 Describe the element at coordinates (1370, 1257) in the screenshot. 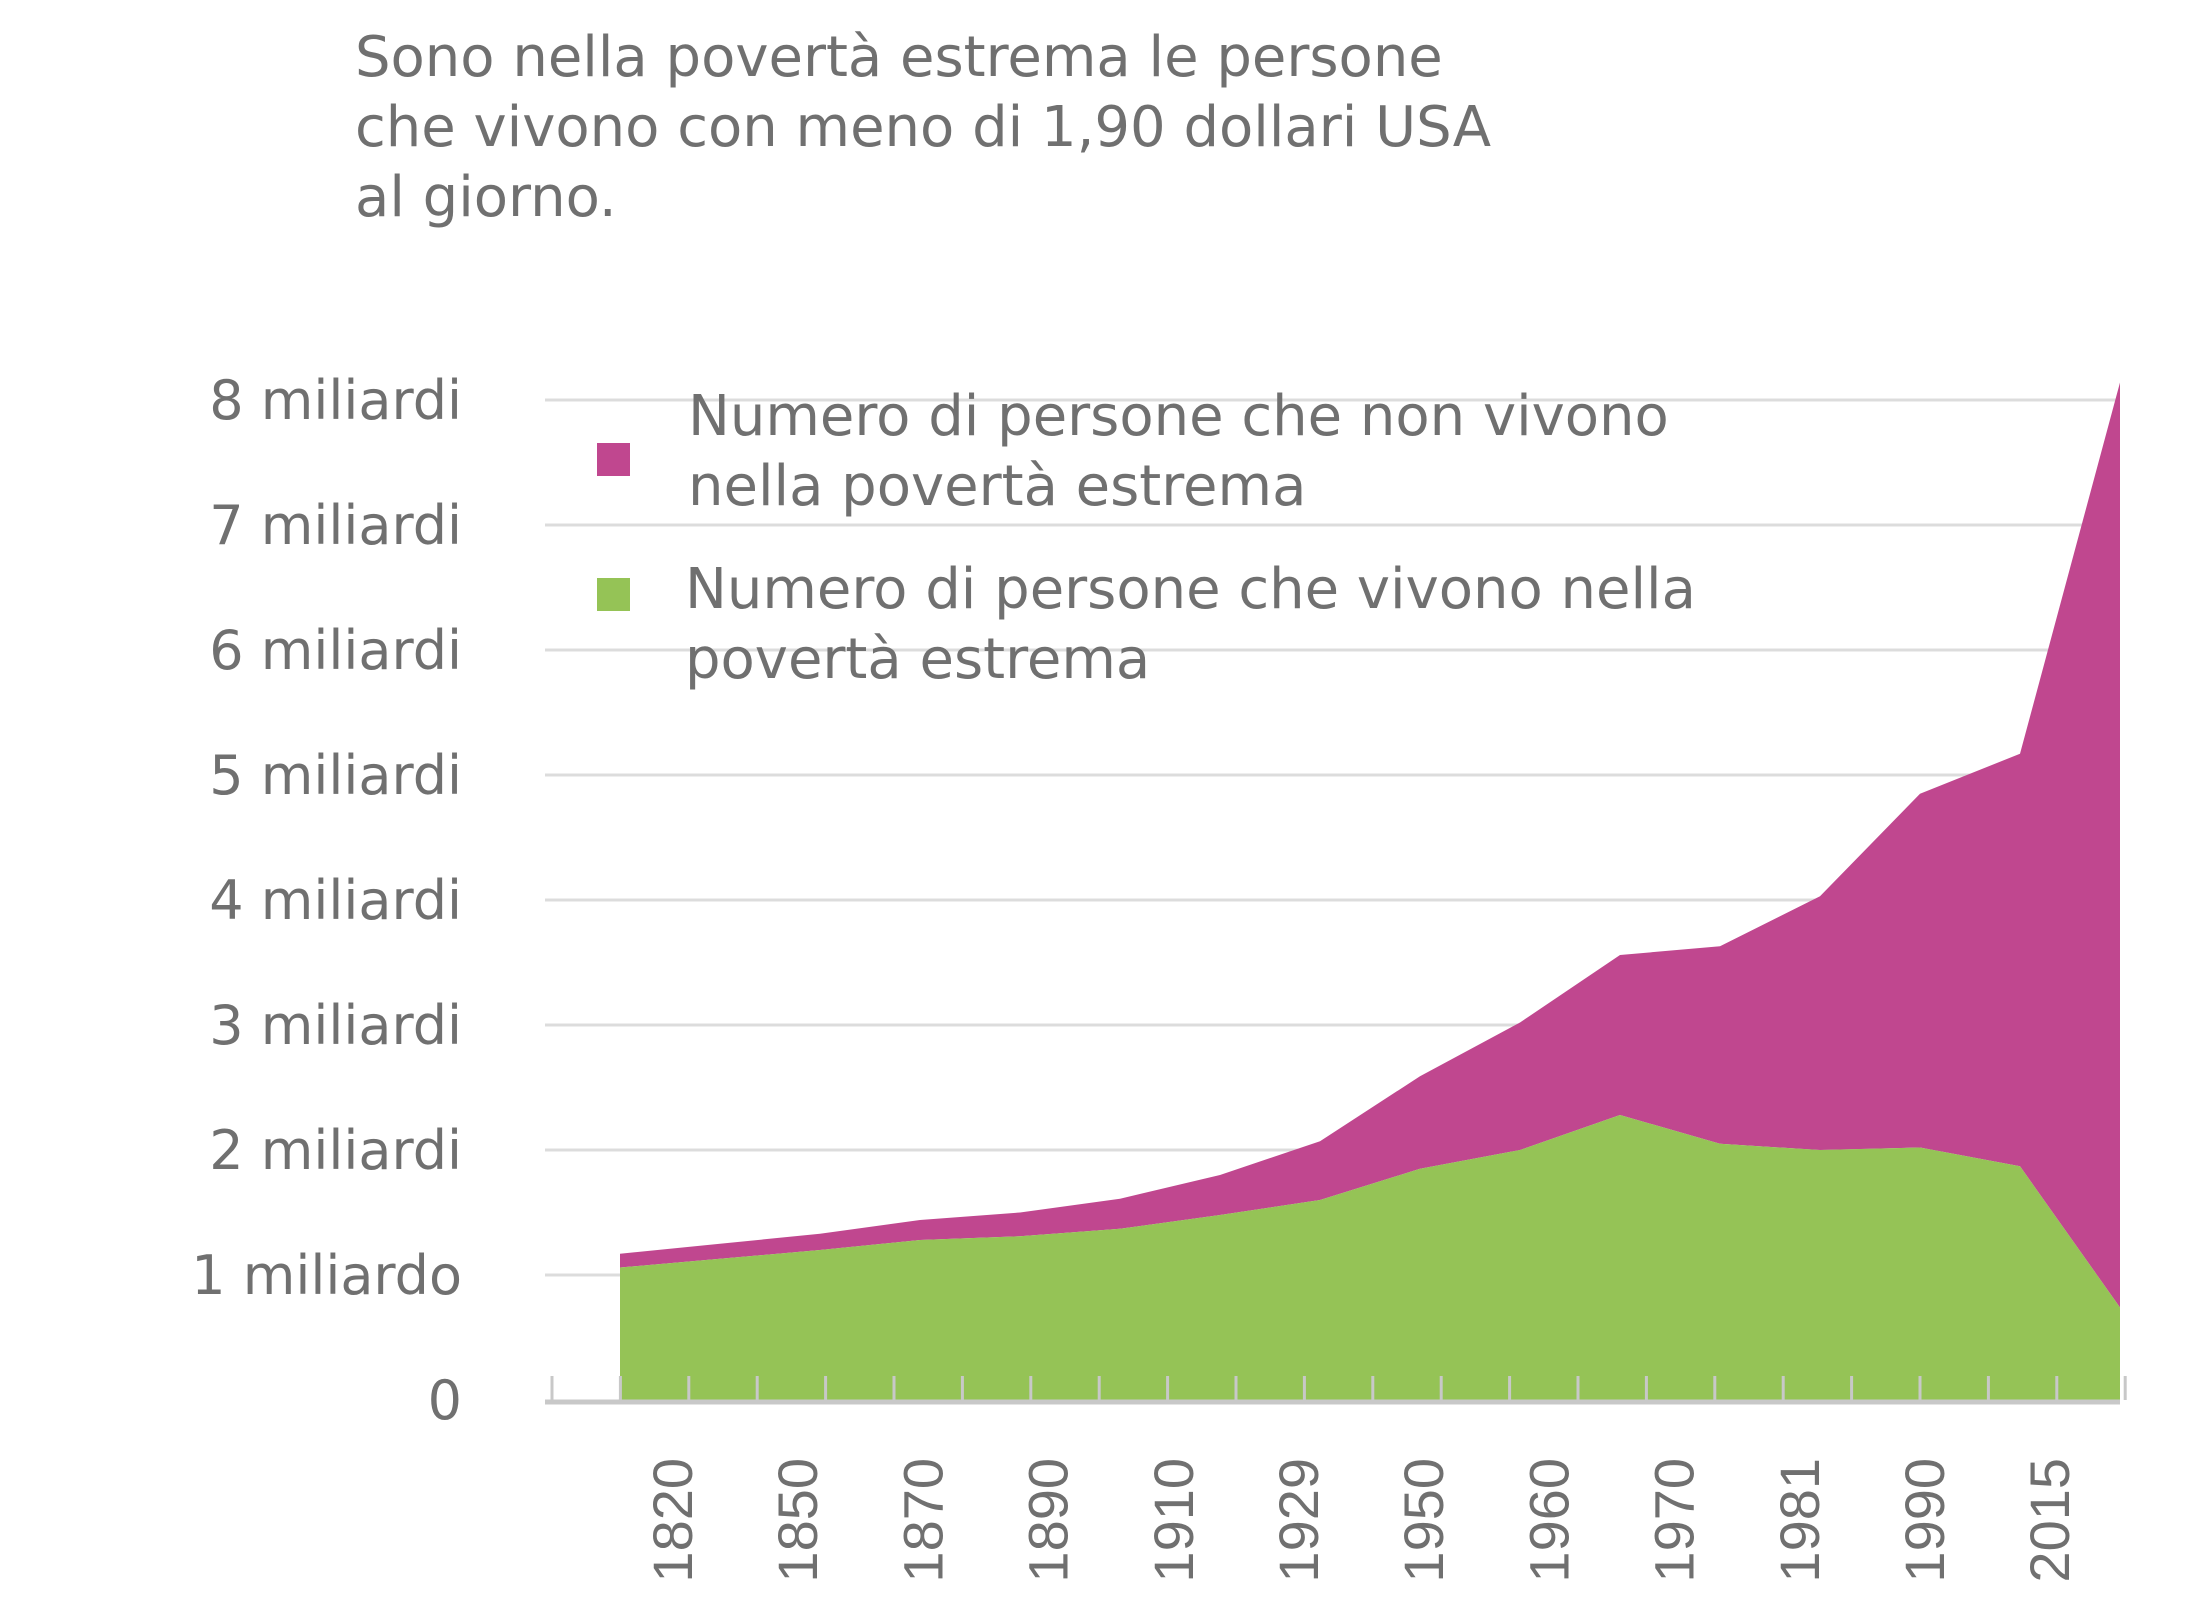

I see `area-extreme-poverty` at that location.